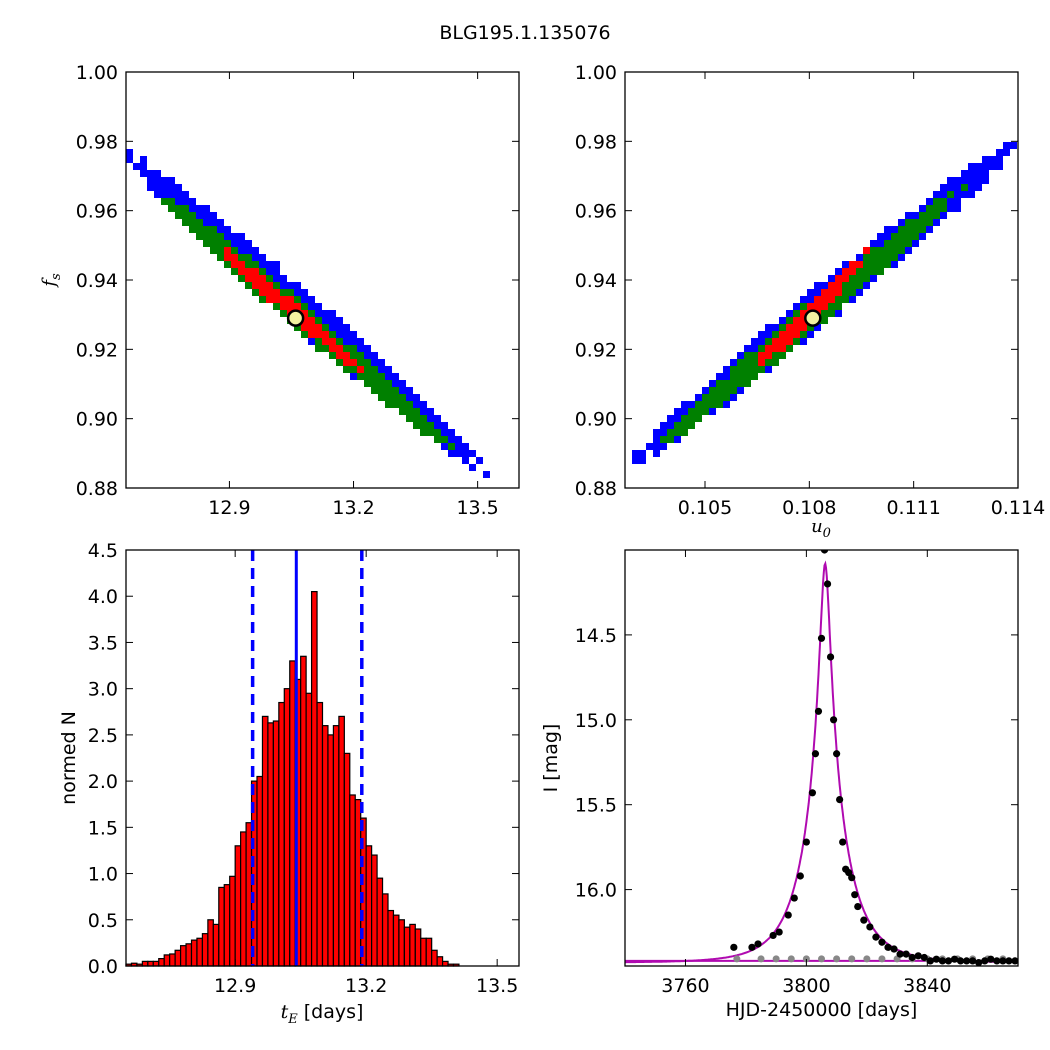 The image size is (1050, 1050). Describe the element at coordinates (229, 508) in the screenshot. I see `x-tick-label: 12.9` at that location.